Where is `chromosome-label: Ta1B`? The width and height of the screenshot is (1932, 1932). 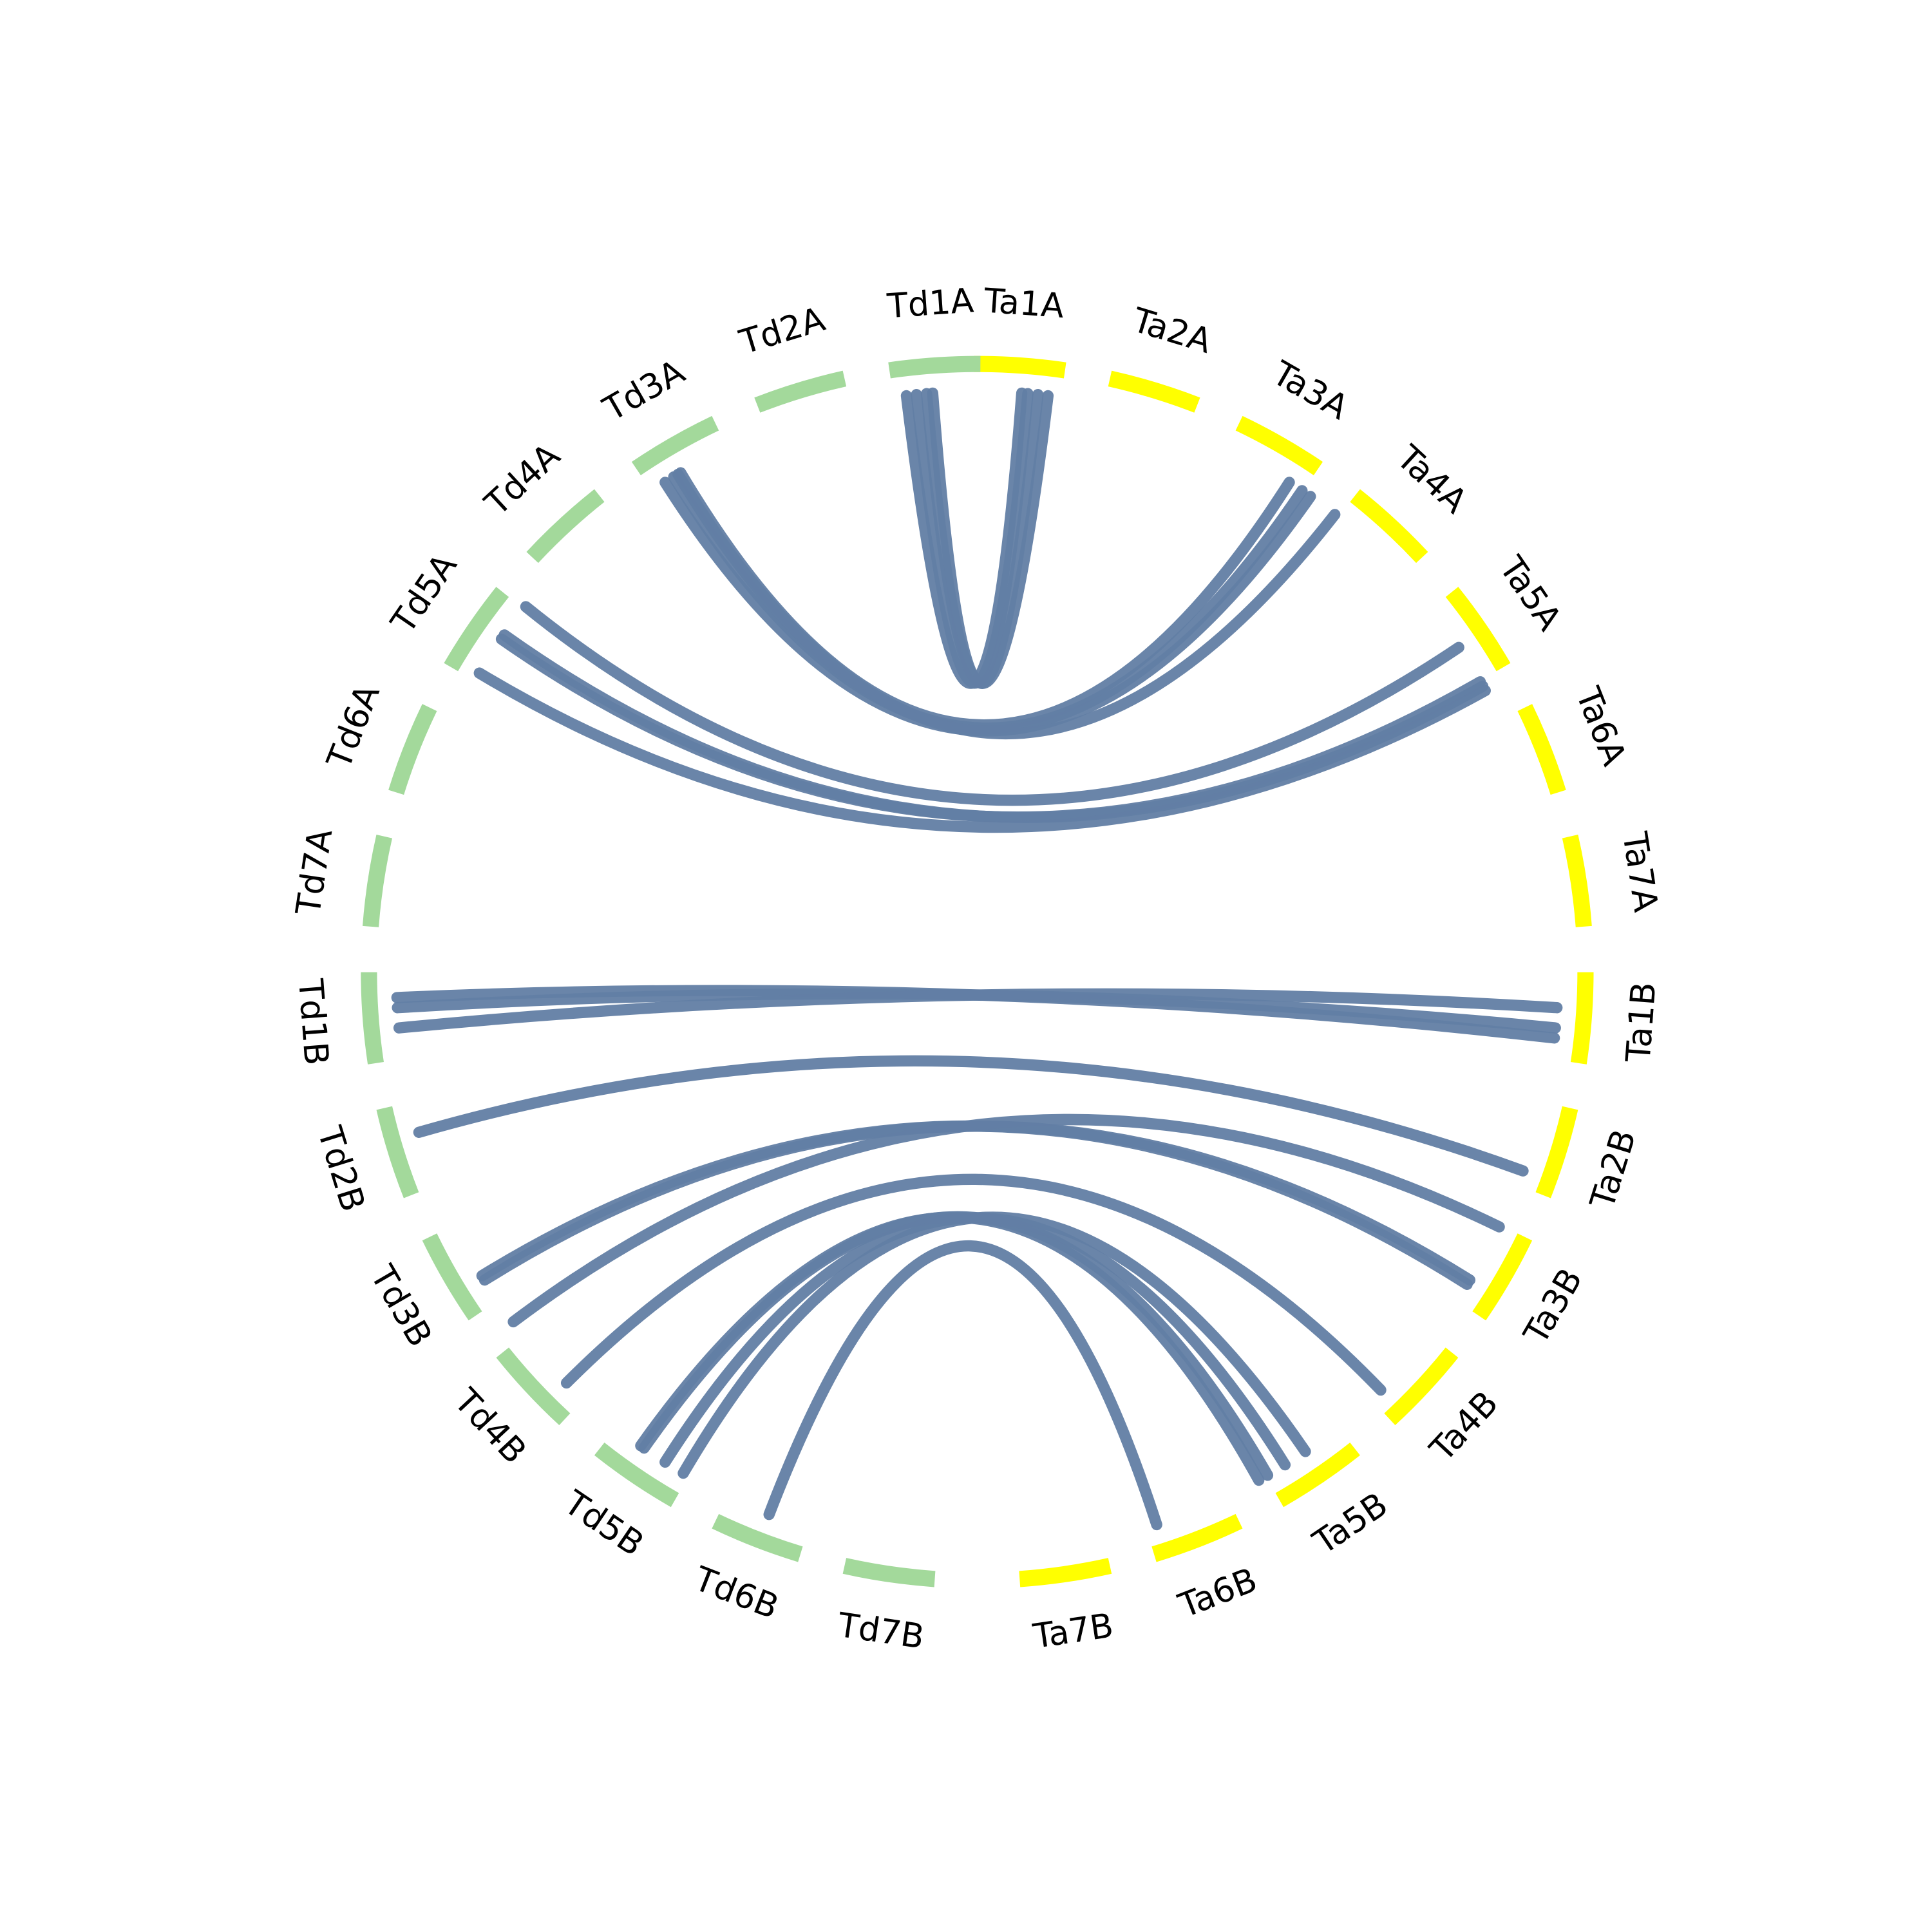 chromosome-label: Ta1B is located at coordinates (1641, 1023).